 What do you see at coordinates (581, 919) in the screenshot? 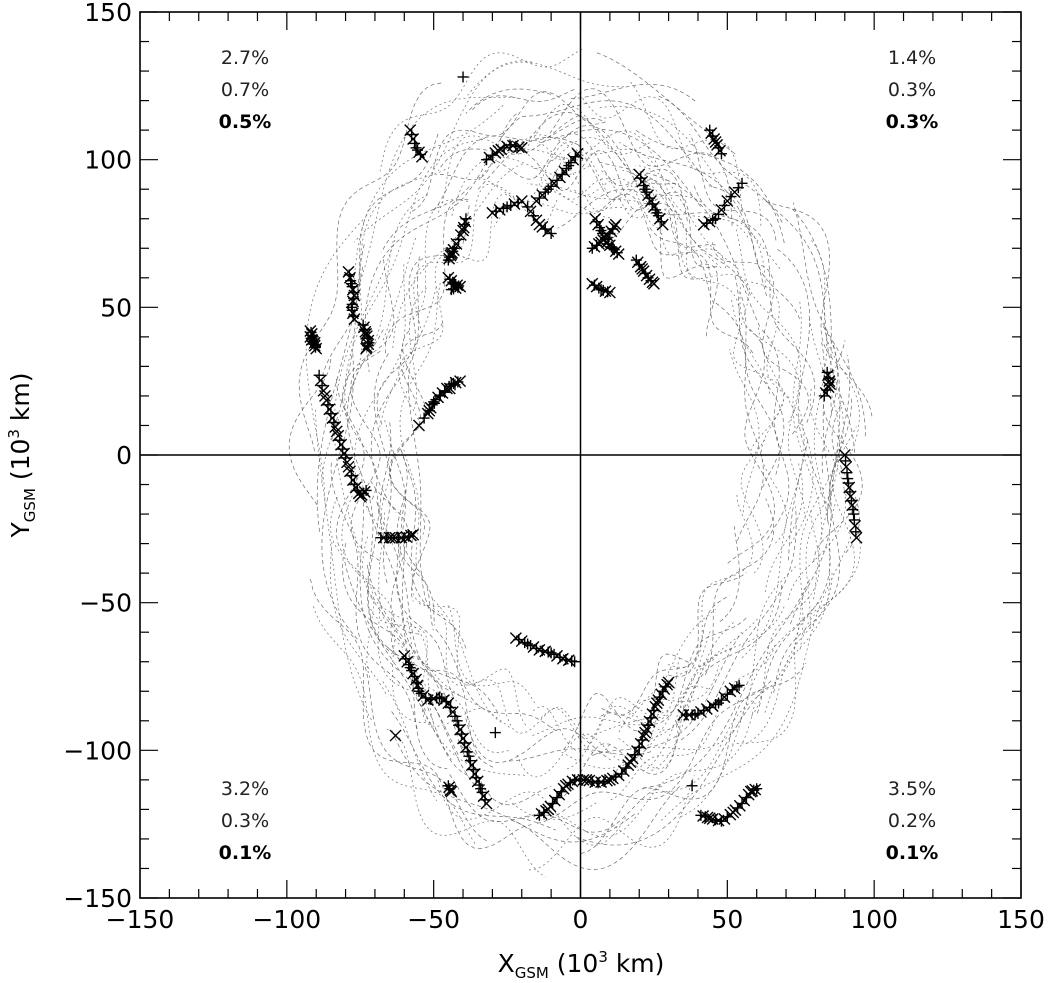
I see `x-tick-label: 0` at bounding box center [581, 919].